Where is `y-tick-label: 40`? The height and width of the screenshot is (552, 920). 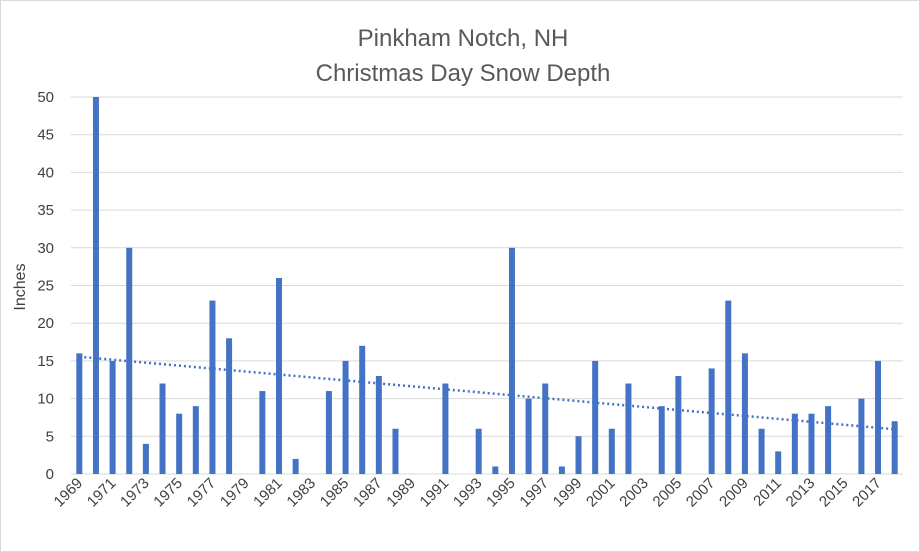
y-tick-label: 40 is located at coordinates (45, 172).